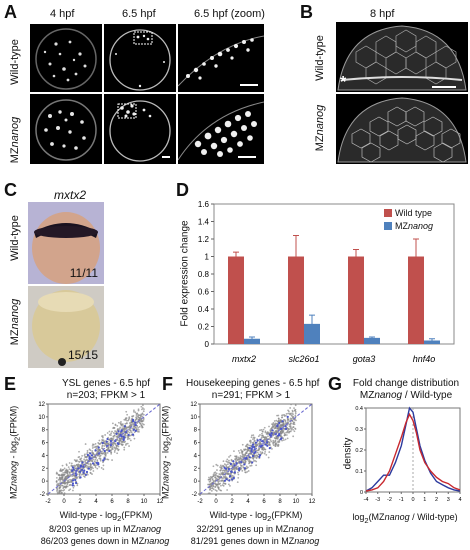 This screenshot has height=550, width=470. I want to click on footer-pre: 32/291 genes up in MZ, so click(242, 529).